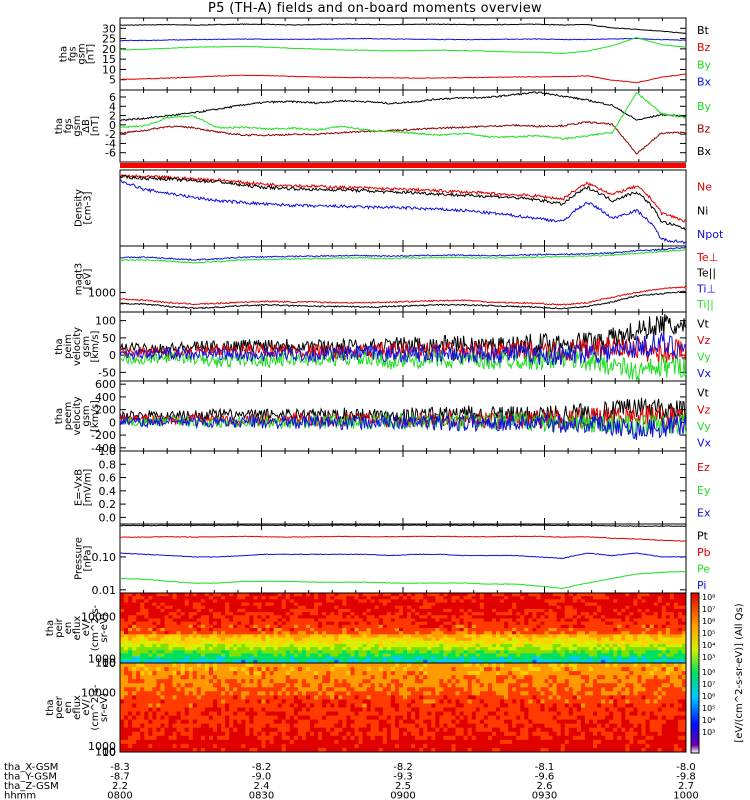 The height and width of the screenshot is (800, 750). Describe the element at coordinates (706, 273) in the screenshot. I see `legend-label: Te||` at that location.